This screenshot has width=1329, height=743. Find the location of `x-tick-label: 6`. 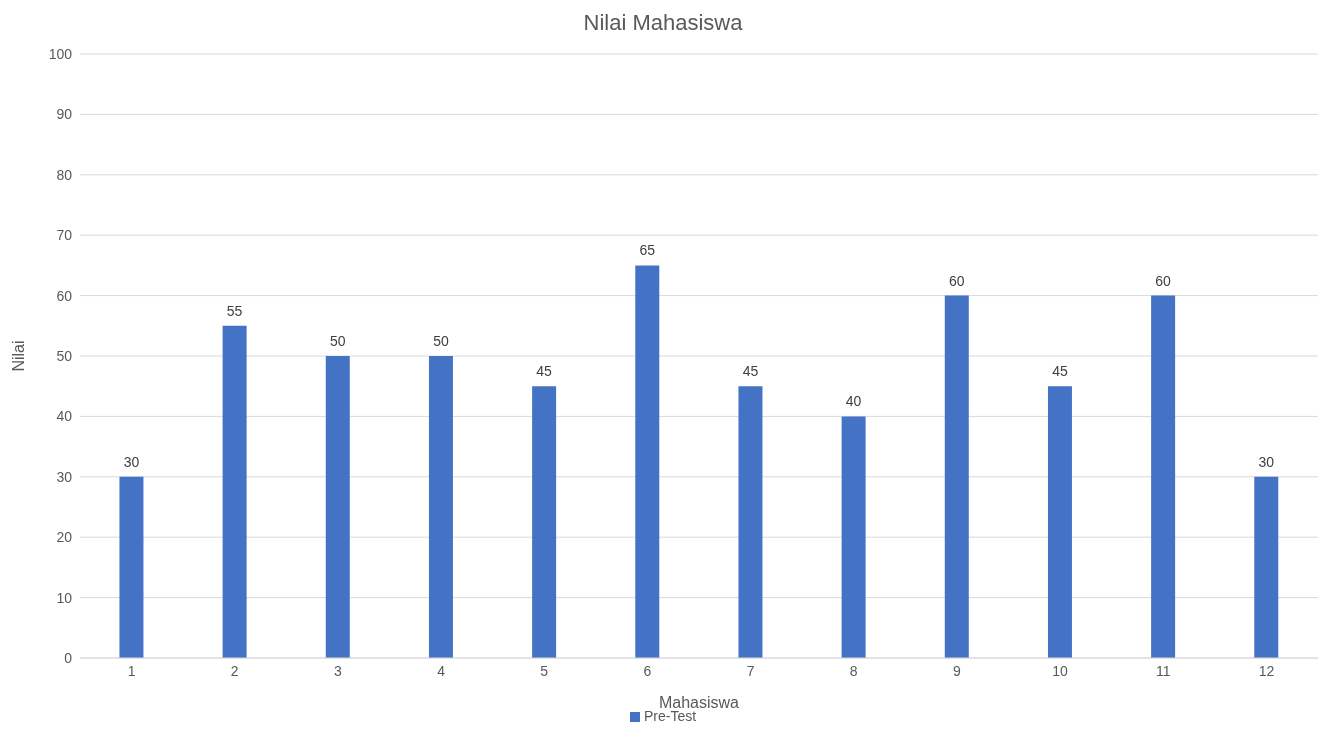

x-tick-label: 6 is located at coordinates (647, 670).